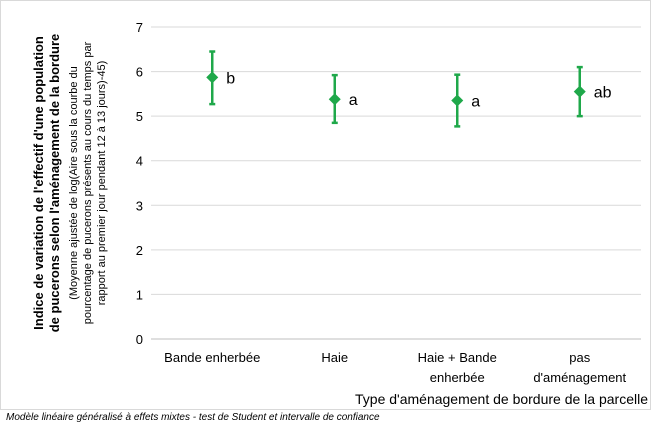 Image resolution: width=652 pixels, height=430 pixels. Describe the element at coordinates (334, 357) in the screenshot. I see `x-tick-label: Haie` at that location.